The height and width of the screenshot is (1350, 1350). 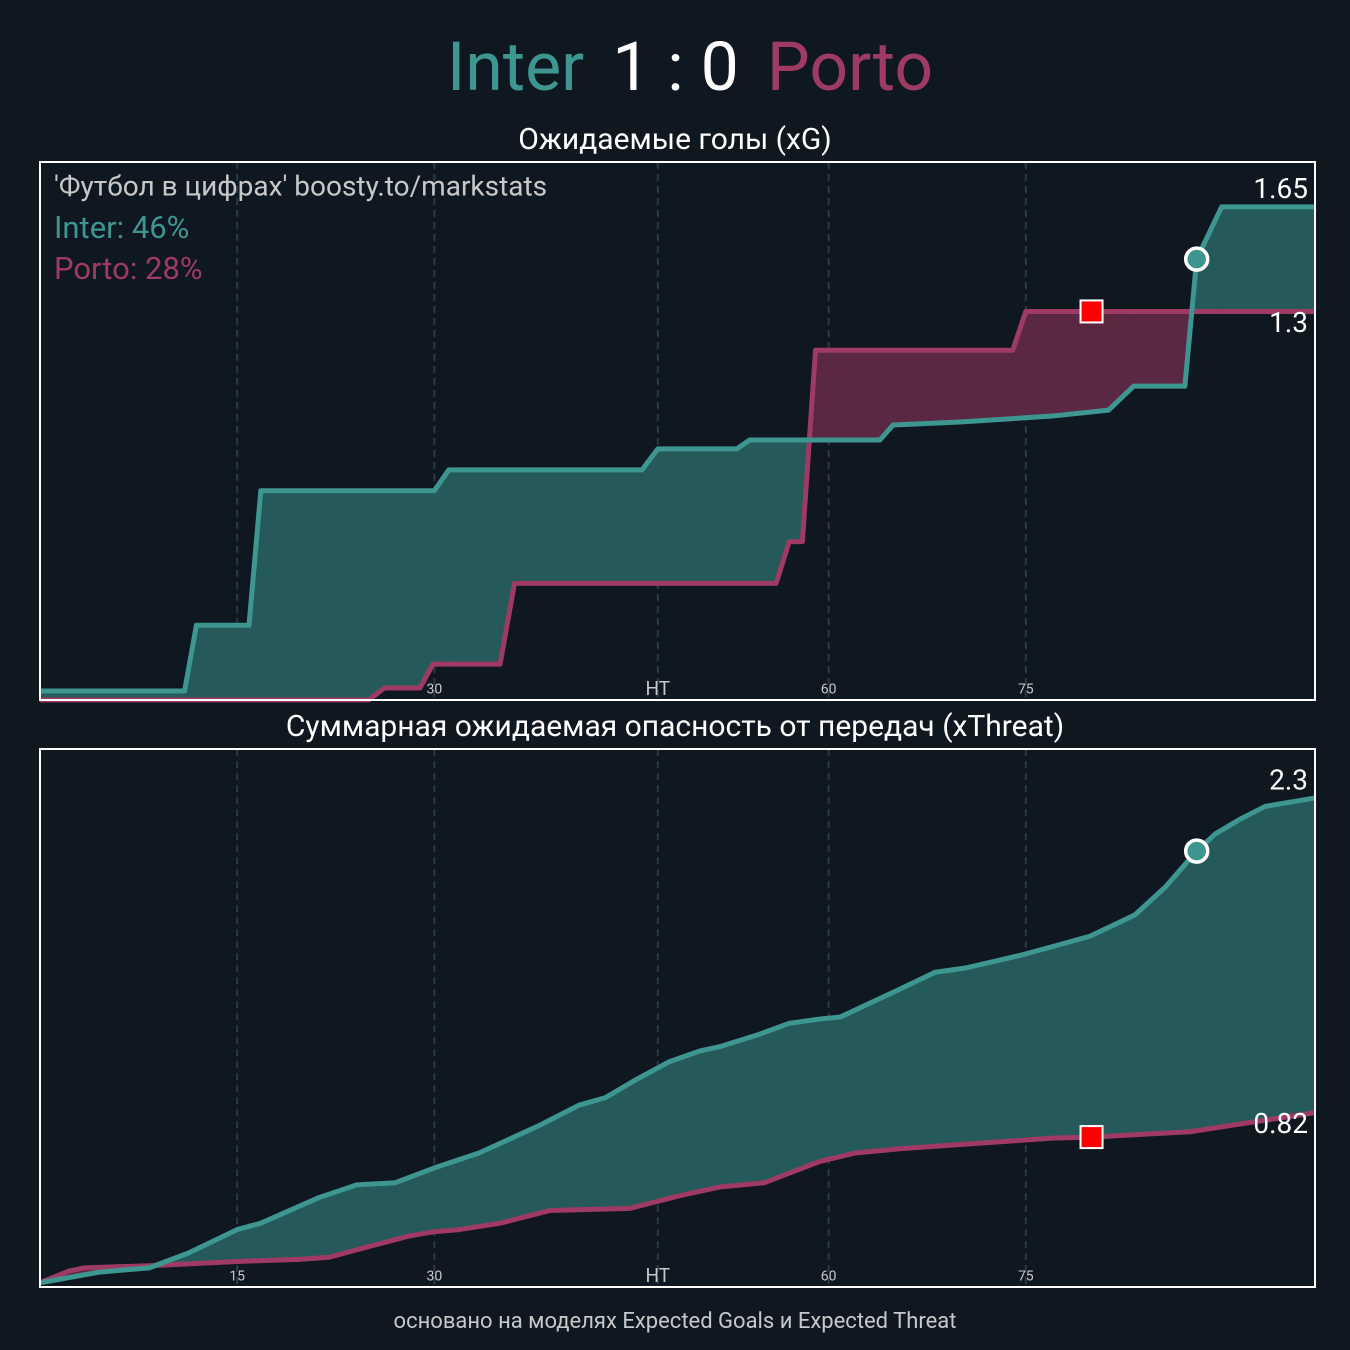 I want to click on end-value-label: 1.65, so click(x=1280, y=188).